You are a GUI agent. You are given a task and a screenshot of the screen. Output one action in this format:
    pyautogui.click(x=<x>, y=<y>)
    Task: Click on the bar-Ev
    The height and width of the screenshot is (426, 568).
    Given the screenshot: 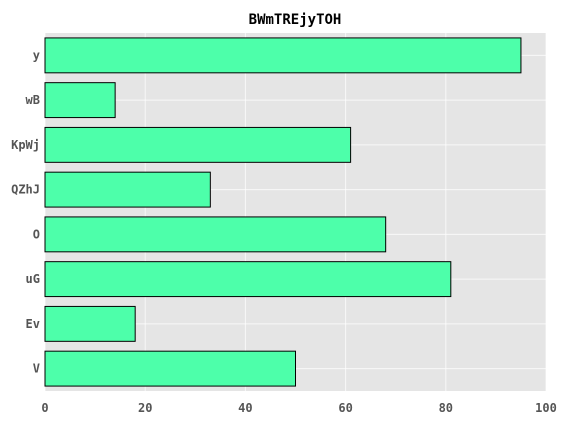 What is the action you would take?
    pyautogui.click(x=90, y=323)
    